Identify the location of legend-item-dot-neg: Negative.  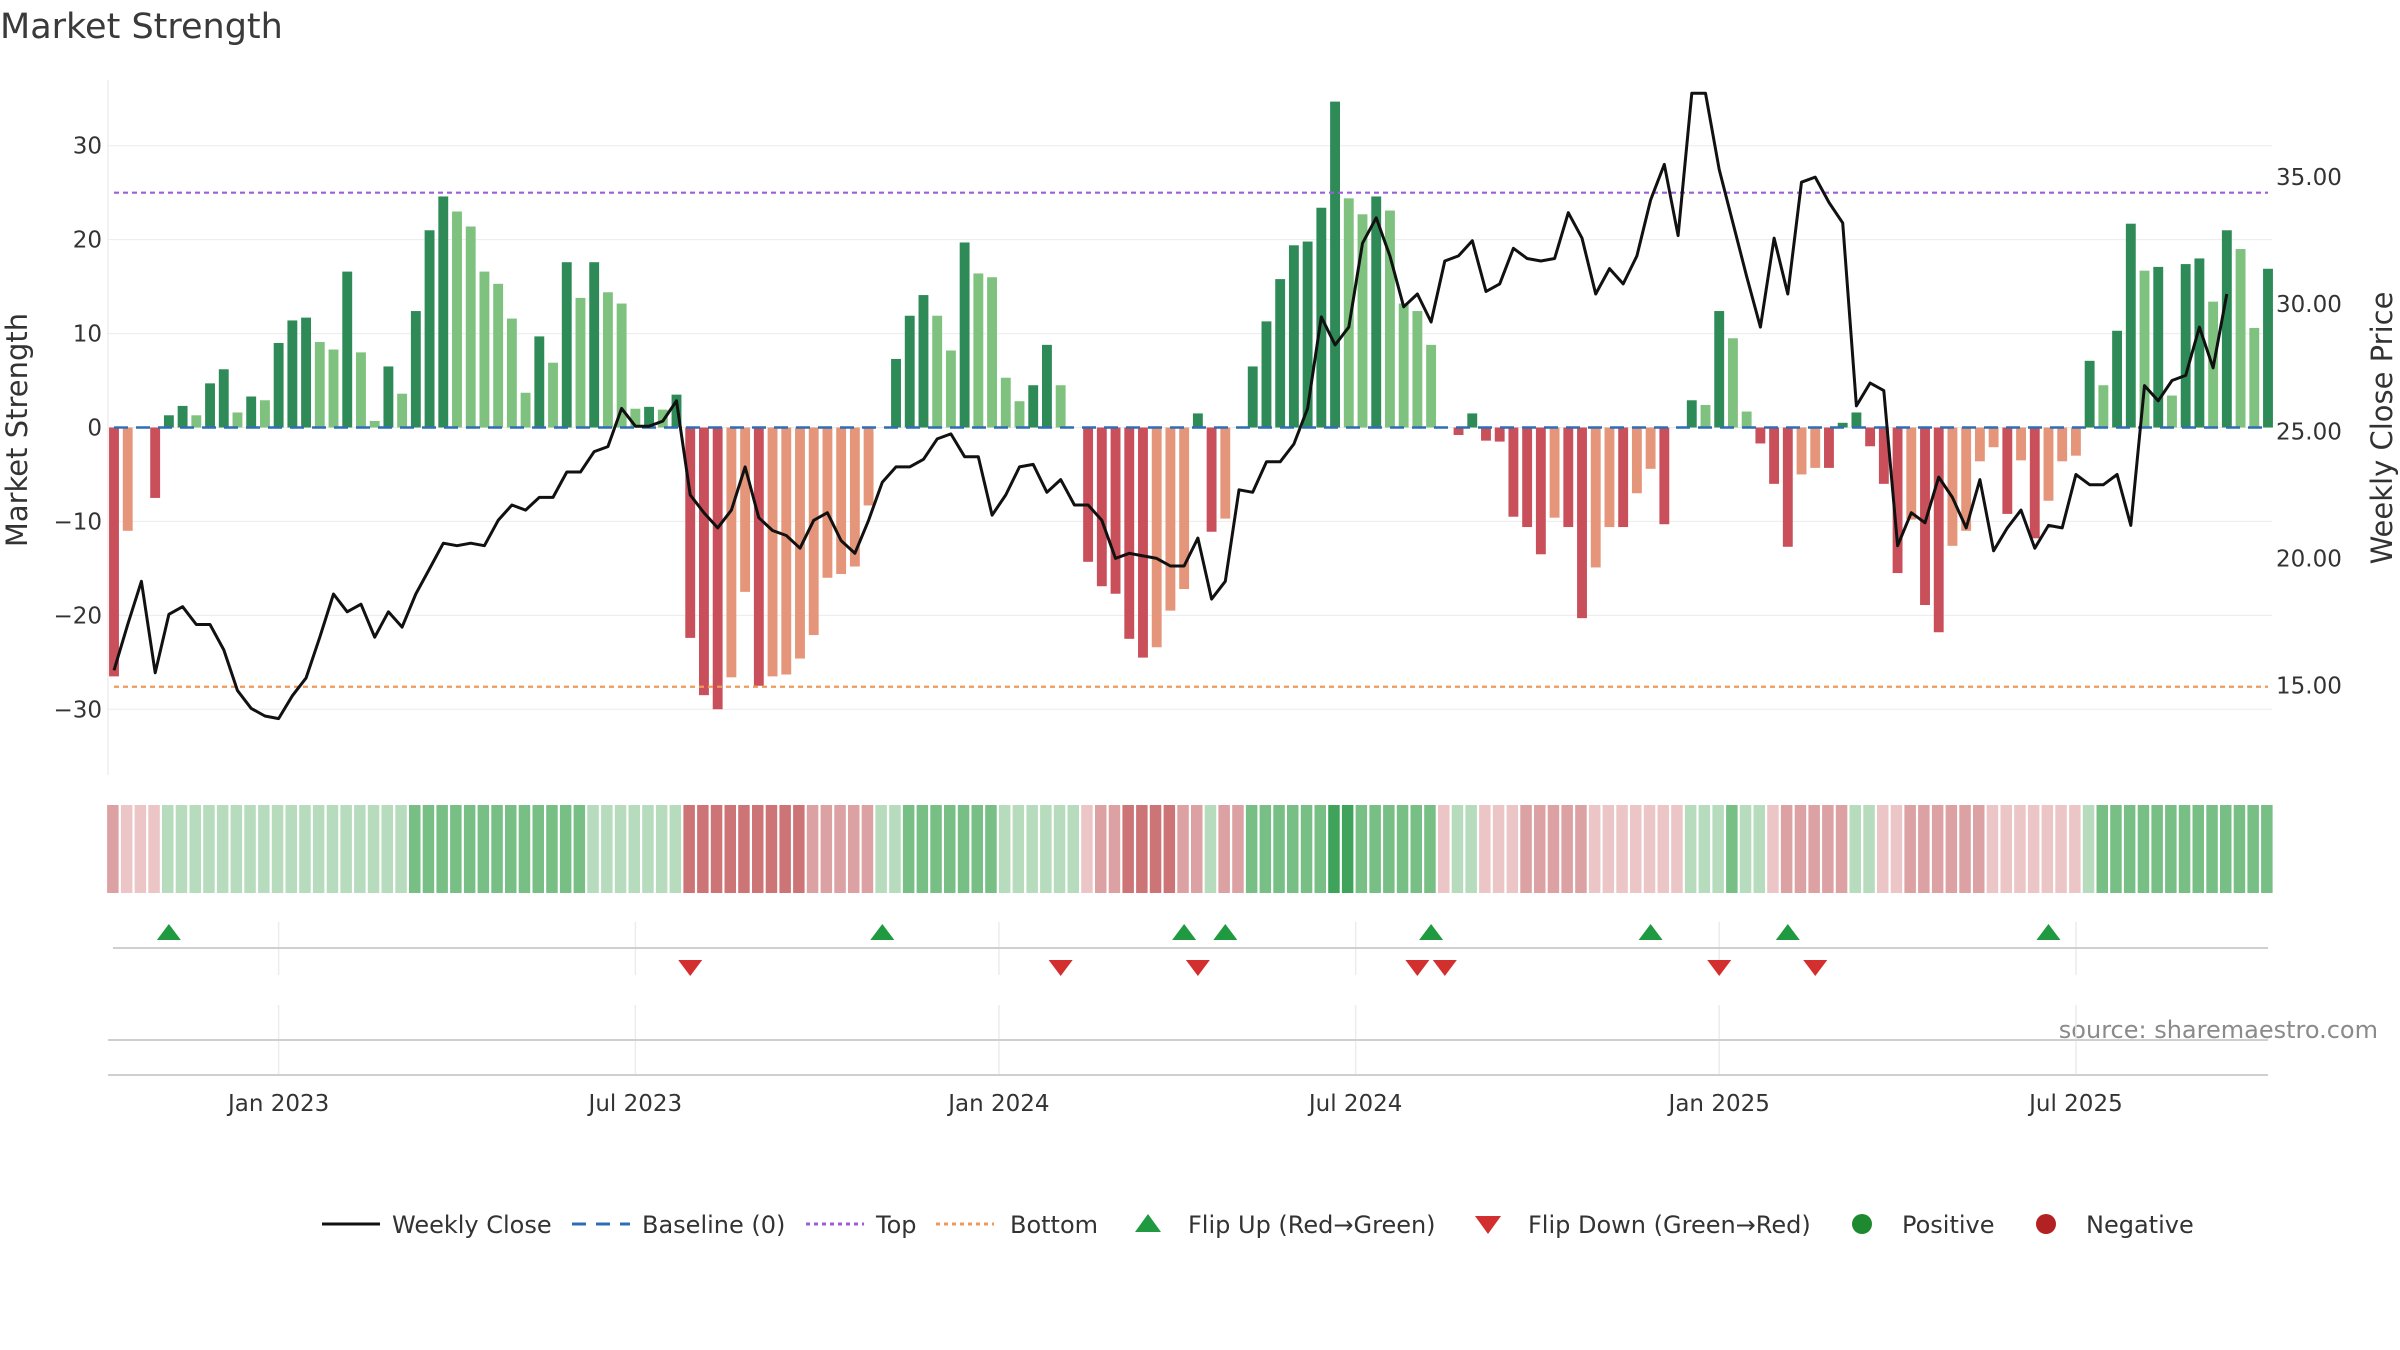
(2115, 1225).